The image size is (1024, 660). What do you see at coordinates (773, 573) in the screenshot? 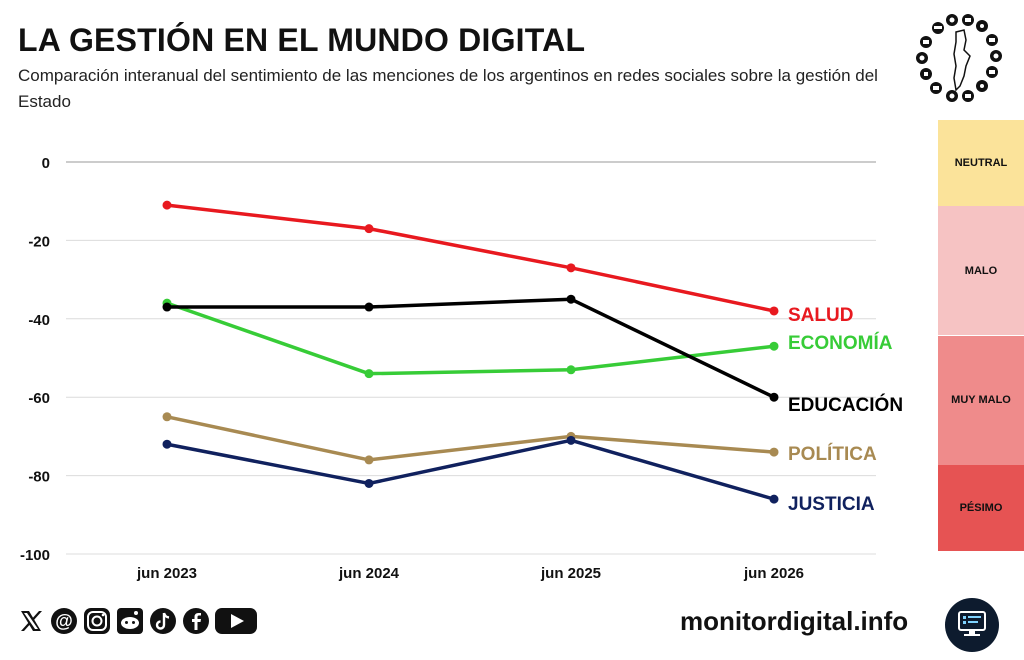
I see `x-tick-label: jun 2026` at bounding box center [773, 573].